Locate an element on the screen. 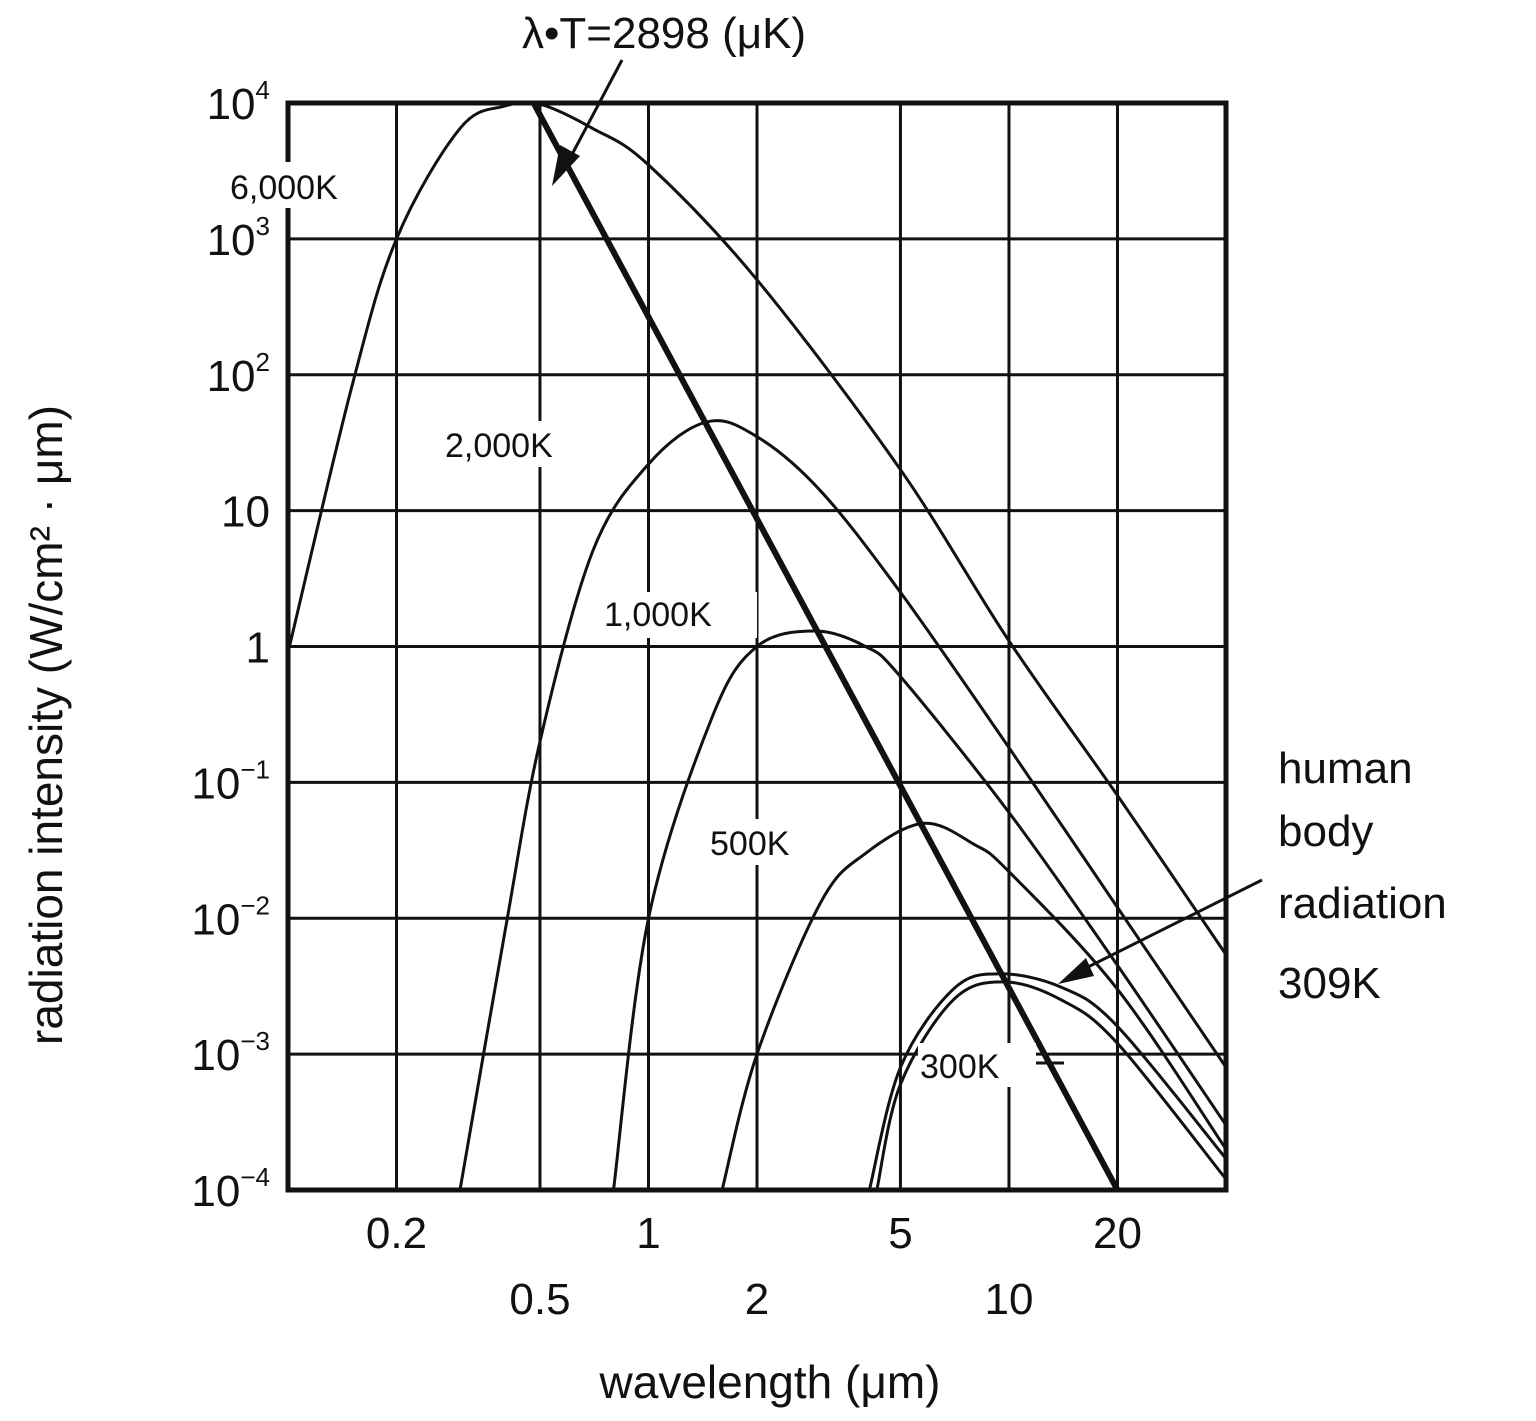  x-tick-label-6: 20 is located at coordinates (1117, 1233).